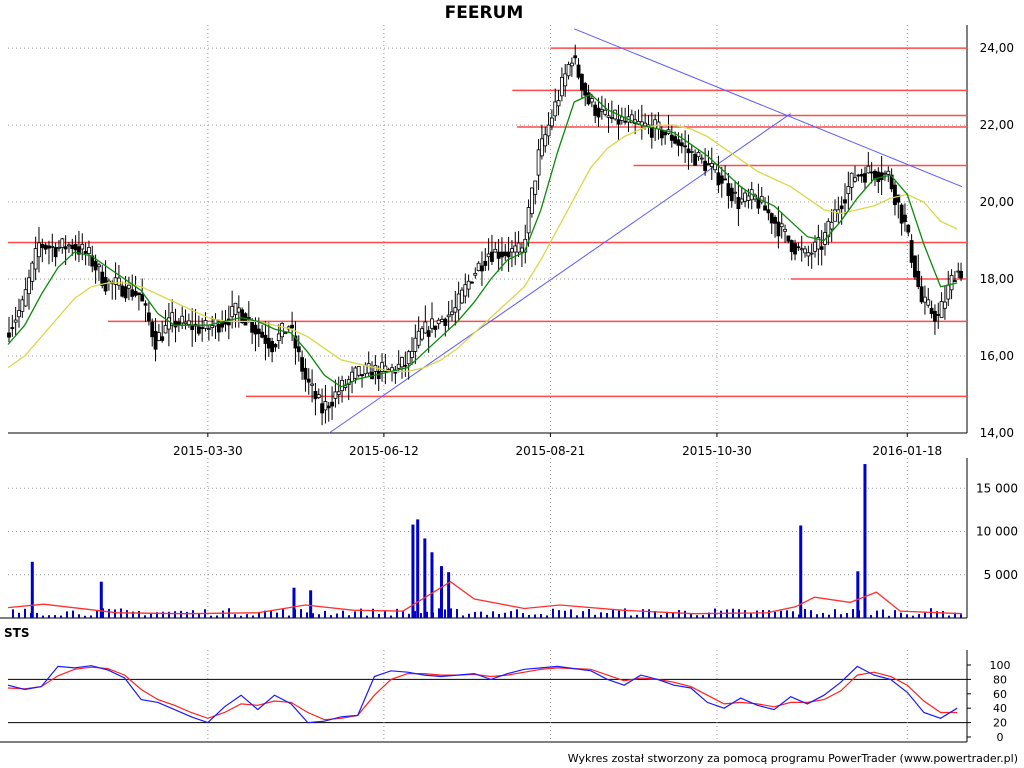 This screenshot has height=768, width=1024. What do you see at coordinates (1000, 694) in the screenshot?
I see `sto-y-tick-label: 60` at bounding box center [1000, 694].